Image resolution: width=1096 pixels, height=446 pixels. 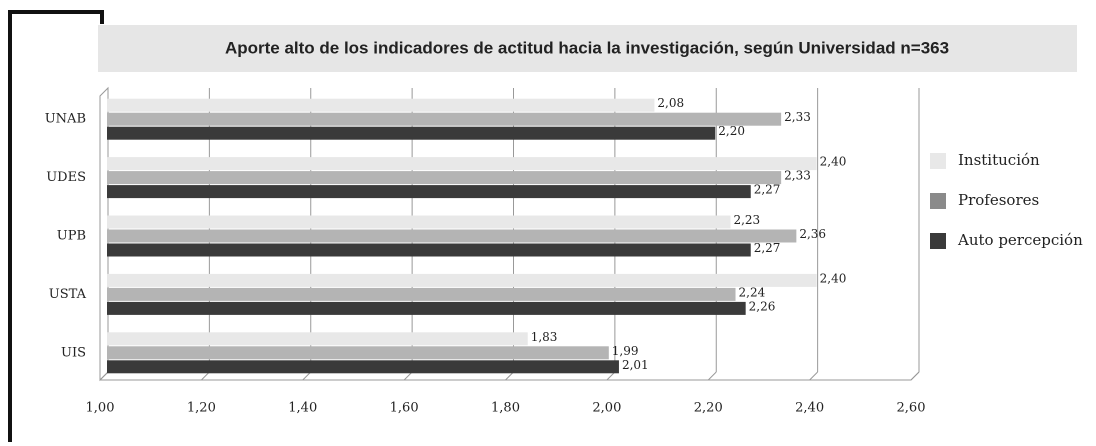 What do you see at coordinates (66, 177) in the screenshot?
I see `y-tick-label: UDES` at bounding box center [66, 177].